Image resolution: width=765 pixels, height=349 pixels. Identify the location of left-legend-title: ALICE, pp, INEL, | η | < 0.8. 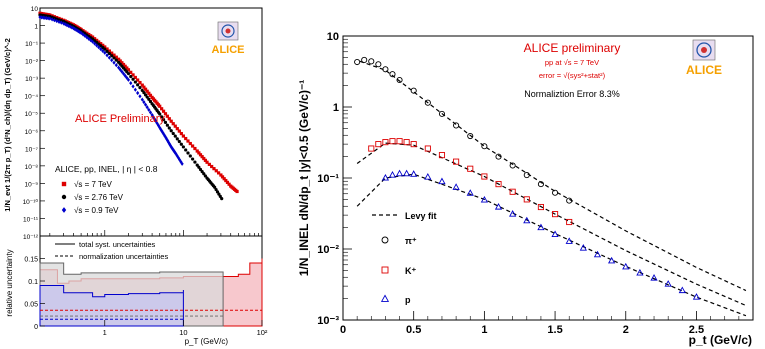
(106, 169).